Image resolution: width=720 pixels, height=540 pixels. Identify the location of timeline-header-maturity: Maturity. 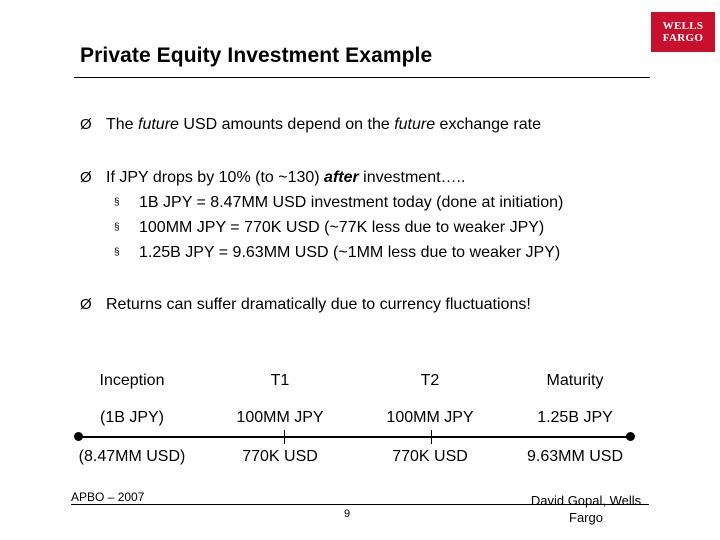
(575, 380).